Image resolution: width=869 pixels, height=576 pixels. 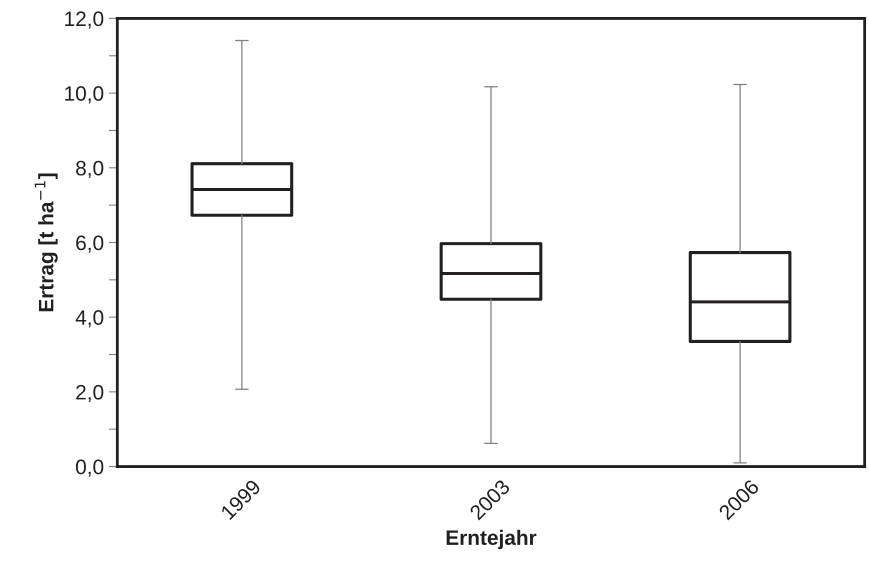 I want to click on y-tick-label: 2,0, so click(x=90, y=393).